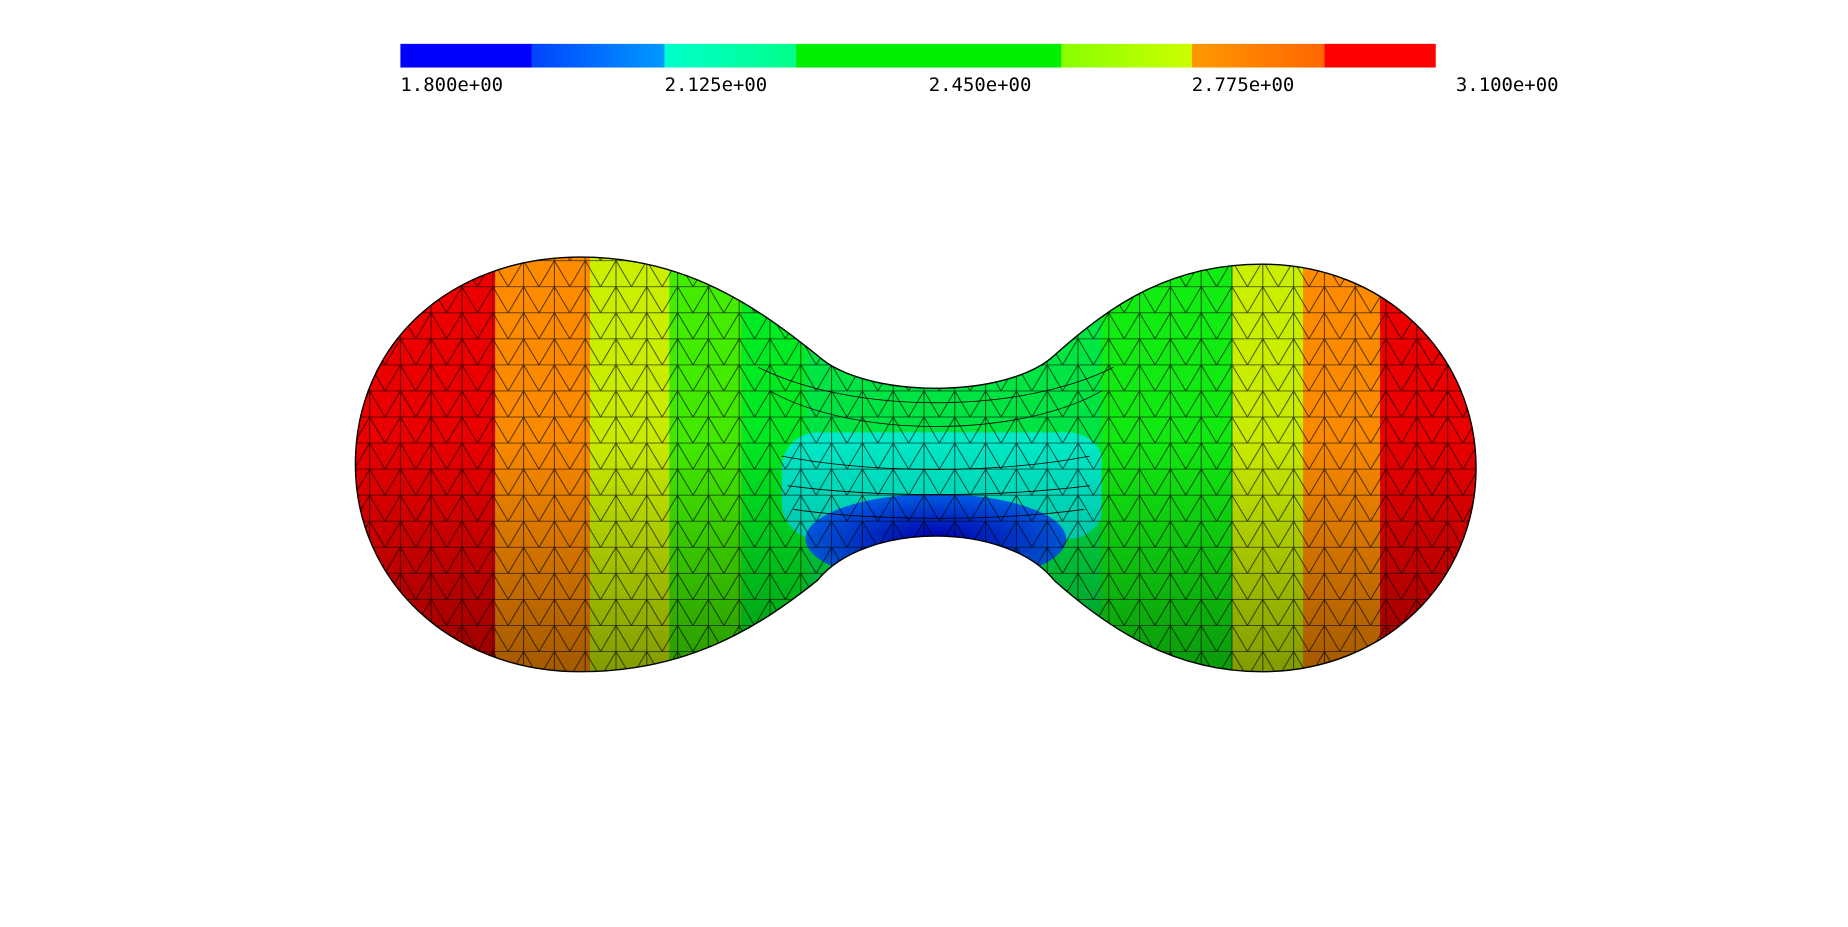  Describe the element at coordinates (1507, 85) in the screenshot. I see `colorbar-label: 3.100e+00` at that location.